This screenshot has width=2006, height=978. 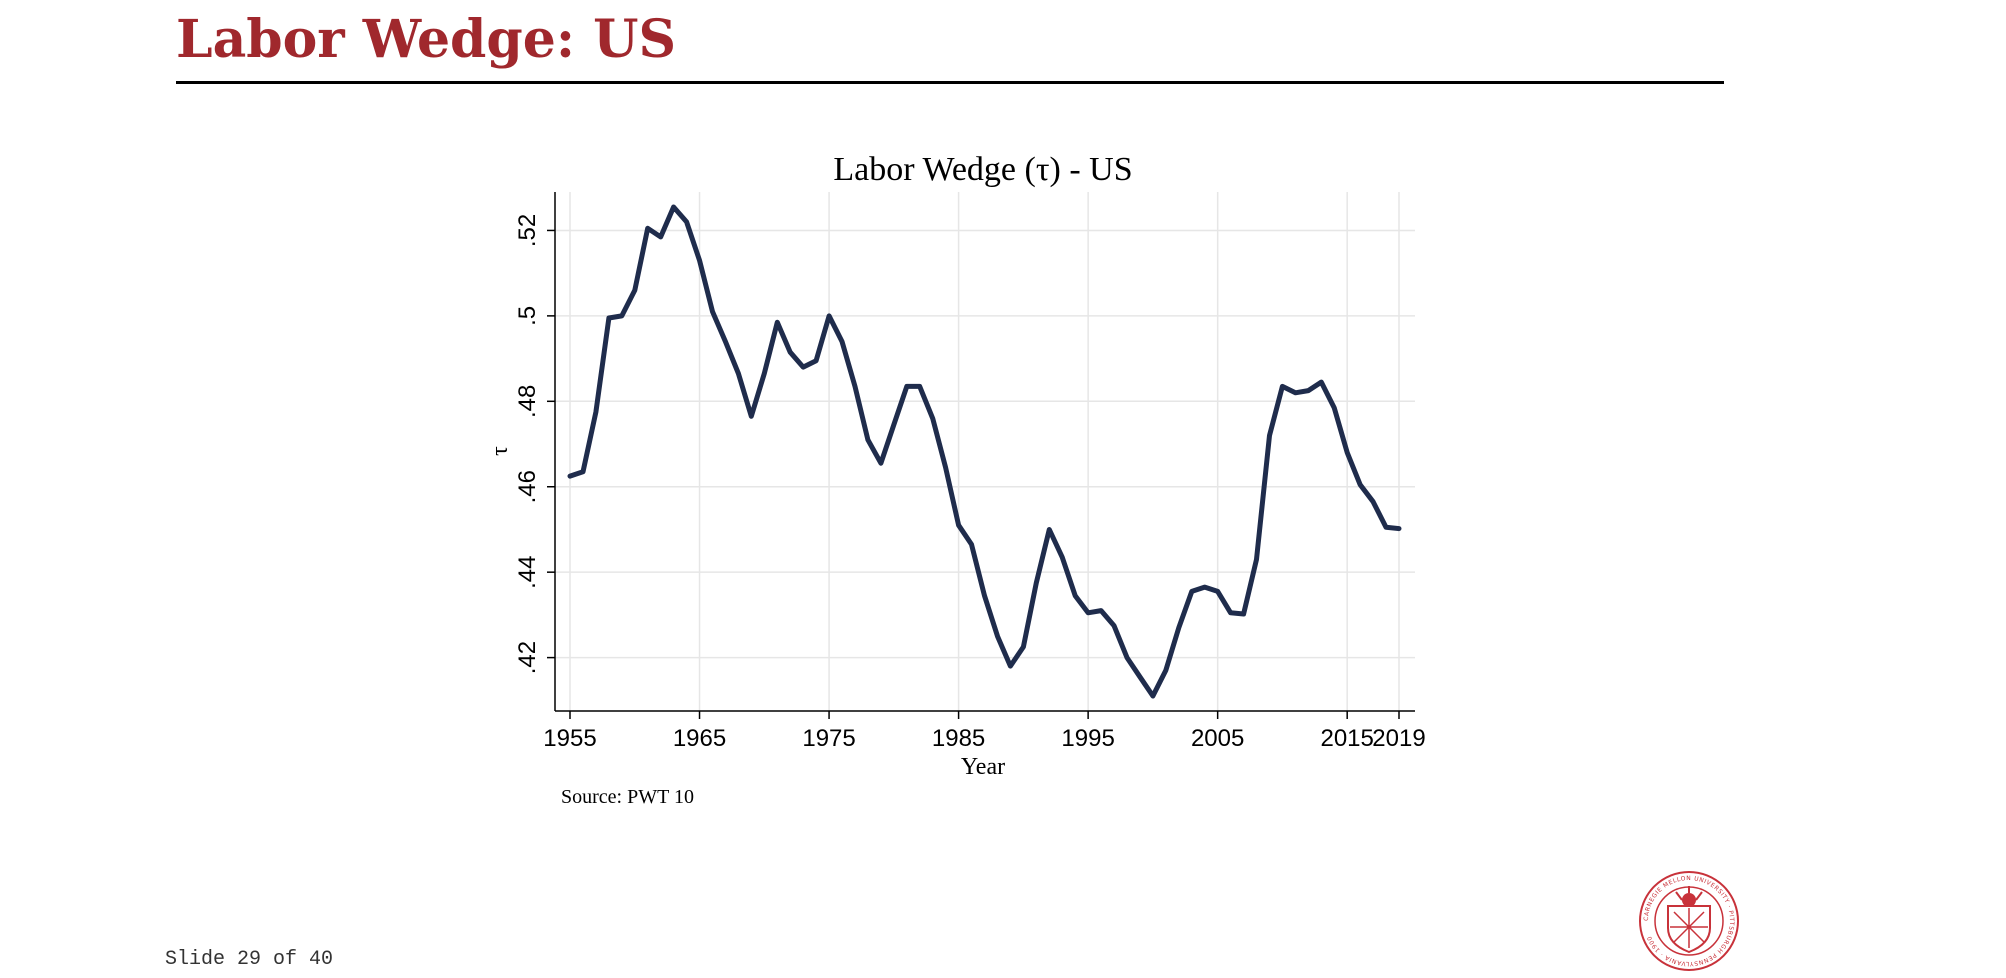 What do you see at coordinates (1217, 738) in the screenshot?
I see `x-tick-label: 2005` at bounding box center [1217, 738].